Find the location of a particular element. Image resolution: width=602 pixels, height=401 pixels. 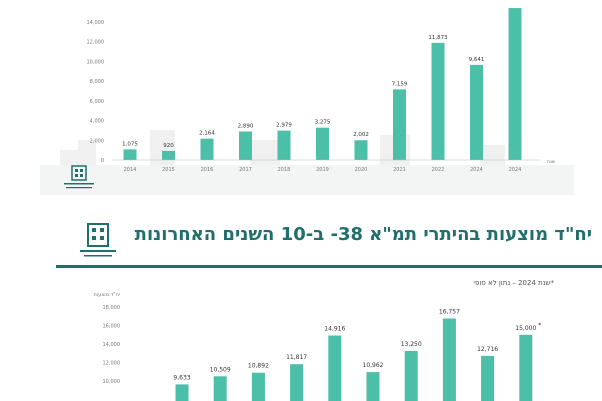

bar-value-label: 15,000 is located at coordinates (525, 328).